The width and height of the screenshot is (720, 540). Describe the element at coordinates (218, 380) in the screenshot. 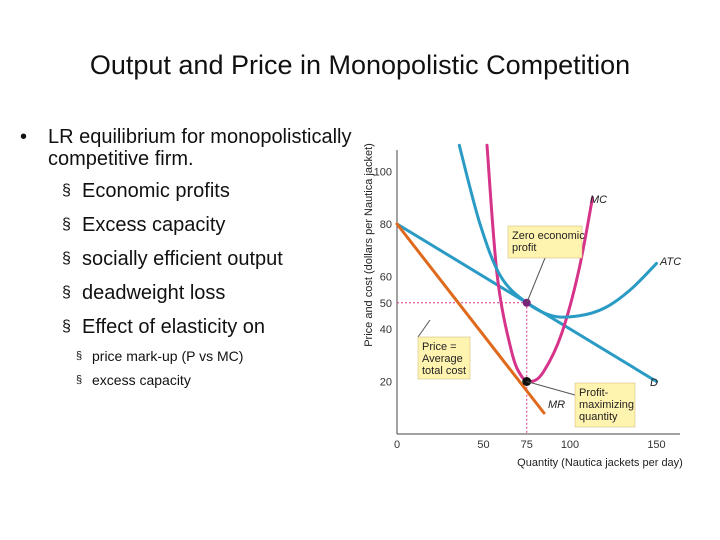

I see `subsub-bullet: § excess capacity` at that location.